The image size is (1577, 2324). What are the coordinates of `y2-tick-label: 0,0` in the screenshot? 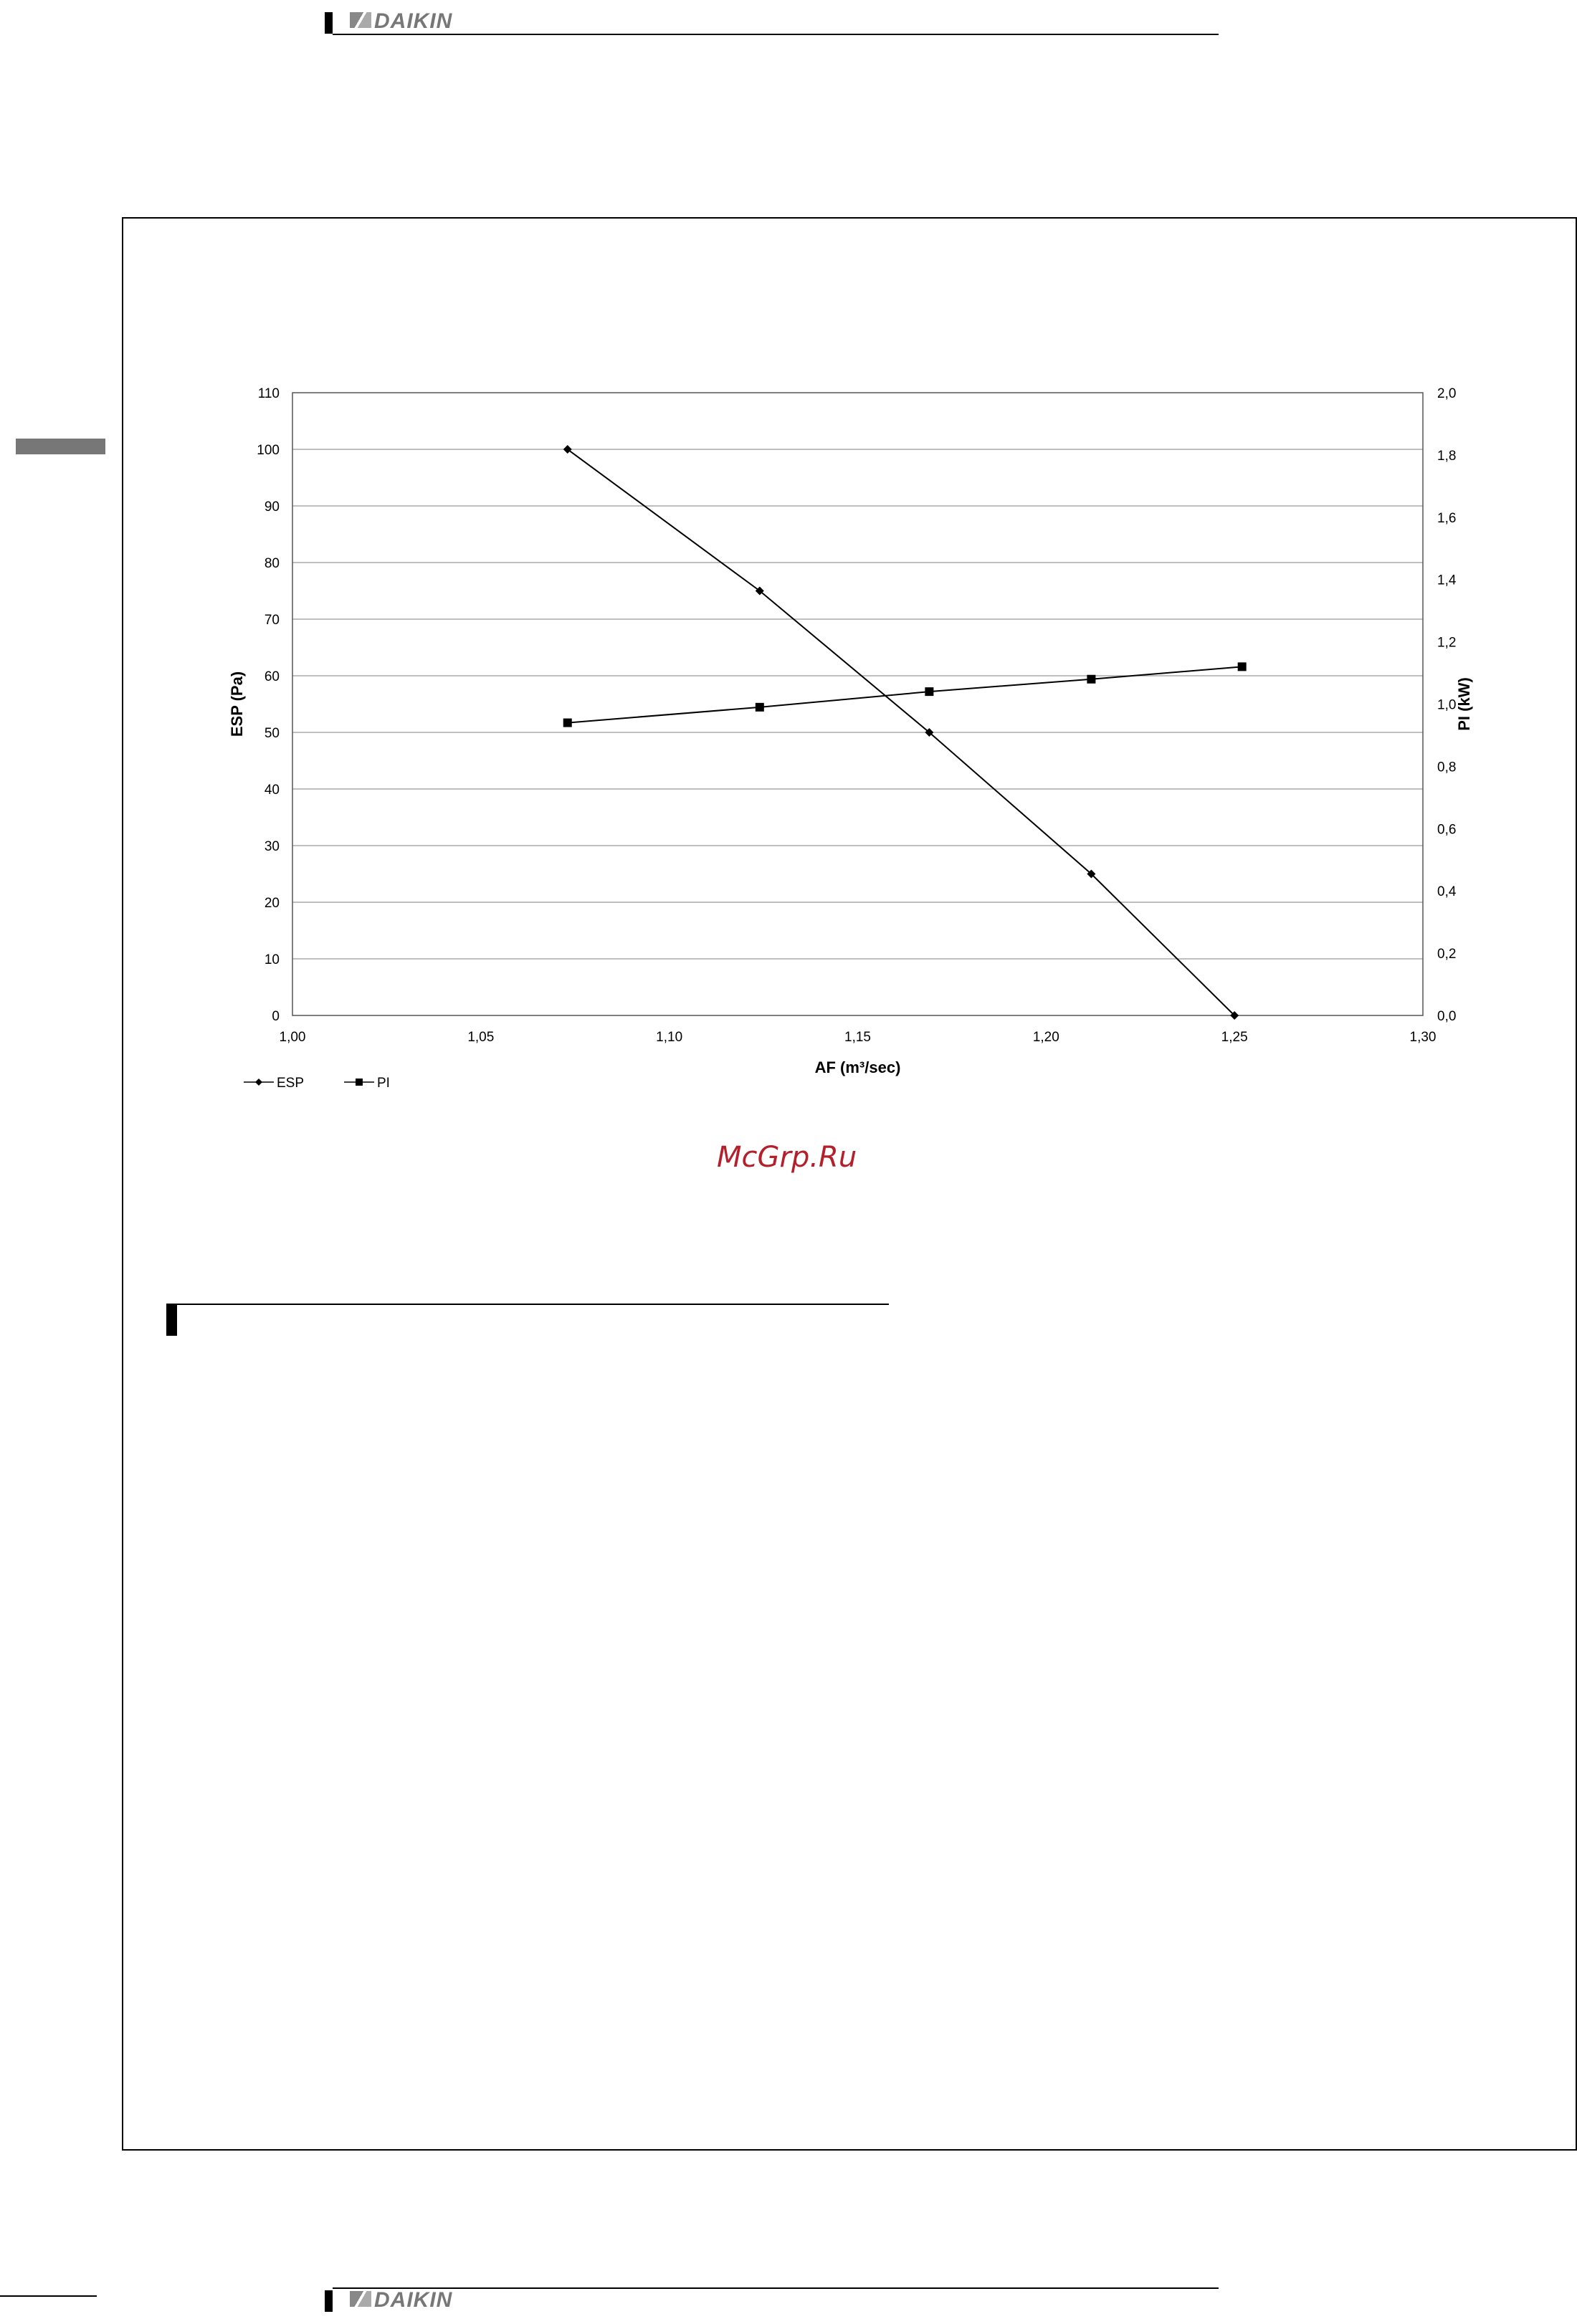 It's located at (1447, 1017).